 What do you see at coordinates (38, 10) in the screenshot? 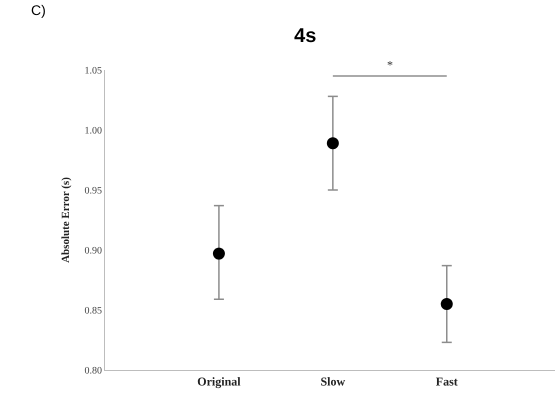
I see `text: C)` at bounding box center [38, 10].